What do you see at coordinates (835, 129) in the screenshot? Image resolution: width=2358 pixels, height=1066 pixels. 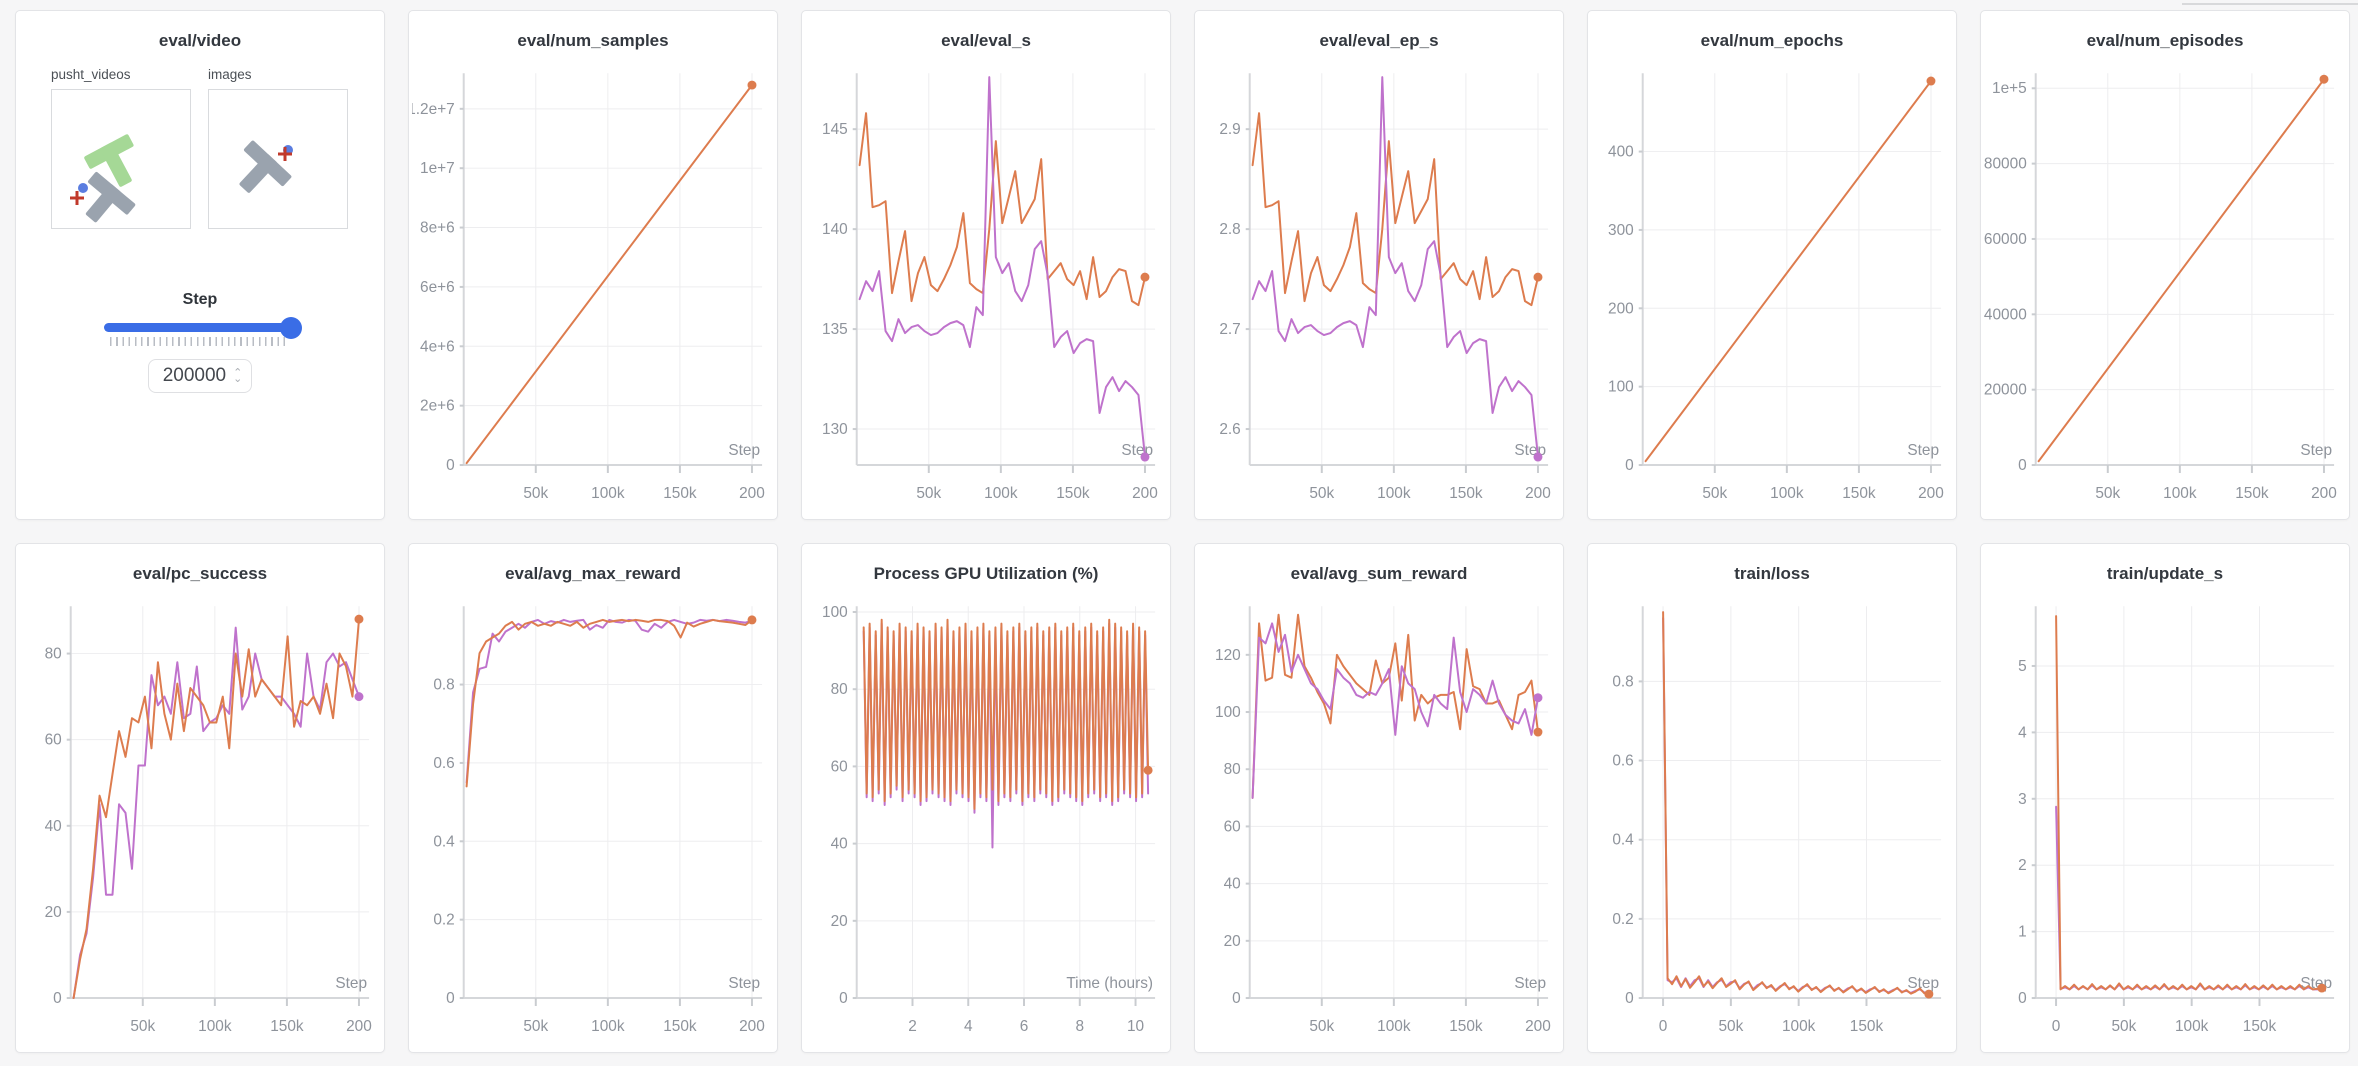 I see `svg-text: 145` at bounding box center [835, 129].